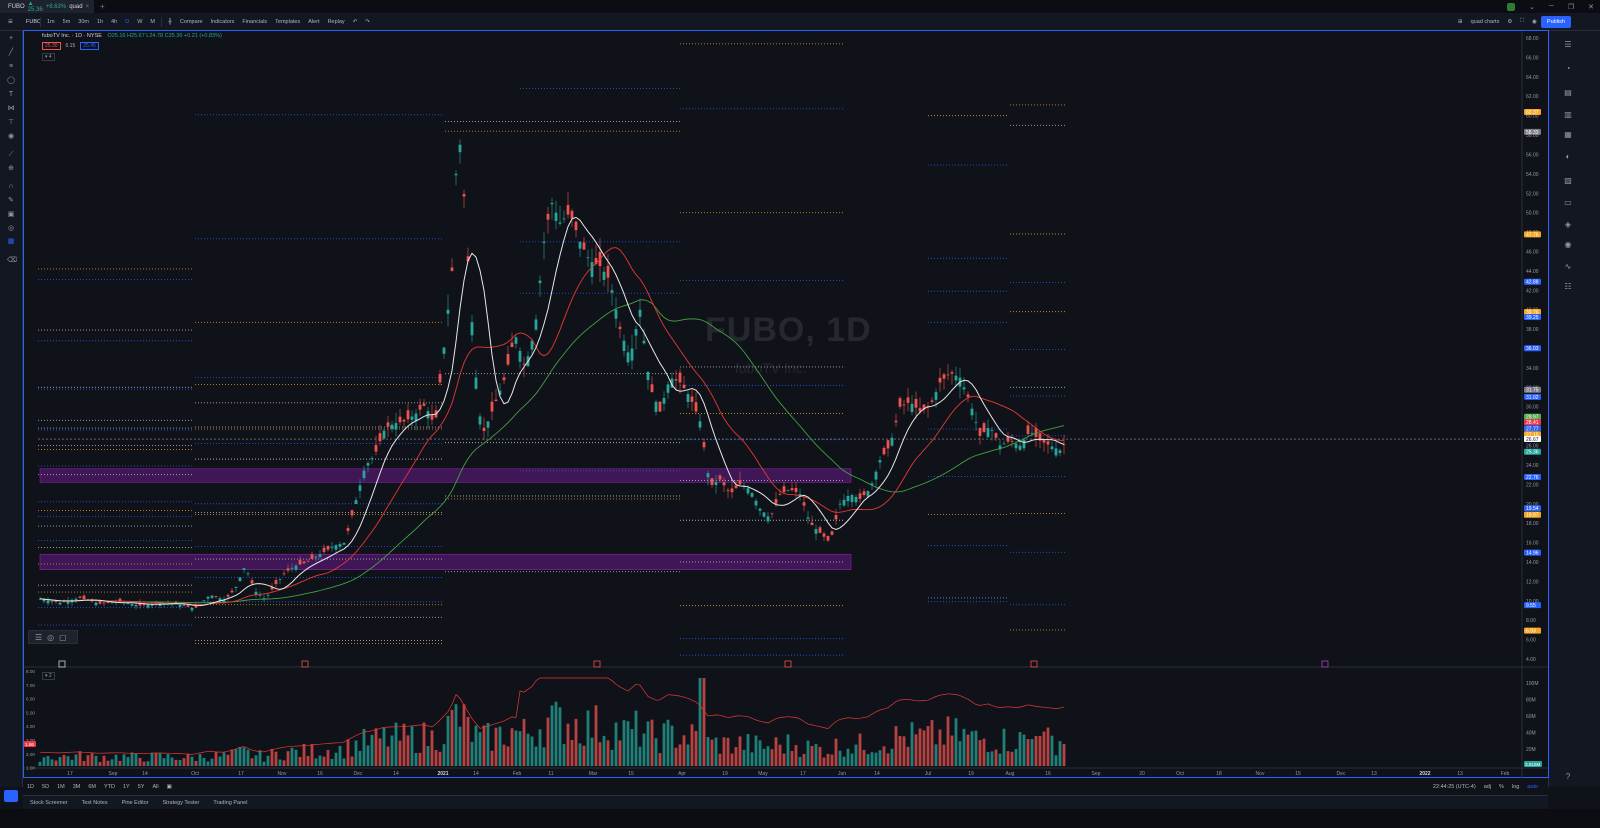  What do you see at coordinates (355, 21) in the screenshot?
I see `undo-icon: ↶` at bounding box center [355, 21].